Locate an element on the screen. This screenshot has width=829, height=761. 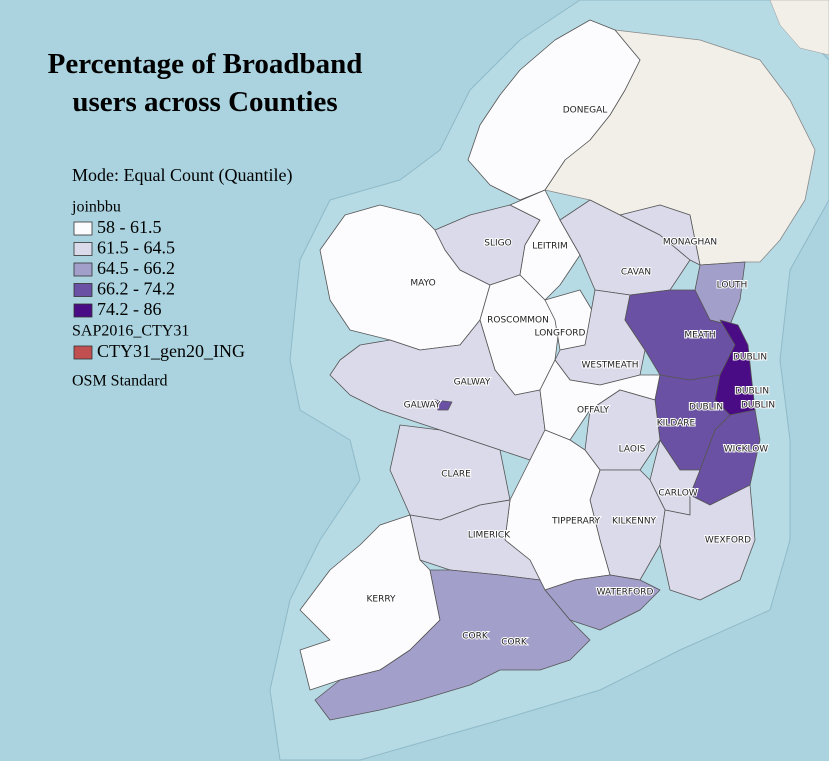
legend-class-label: 58 - 61.5 is located at coordinates (129, 227).